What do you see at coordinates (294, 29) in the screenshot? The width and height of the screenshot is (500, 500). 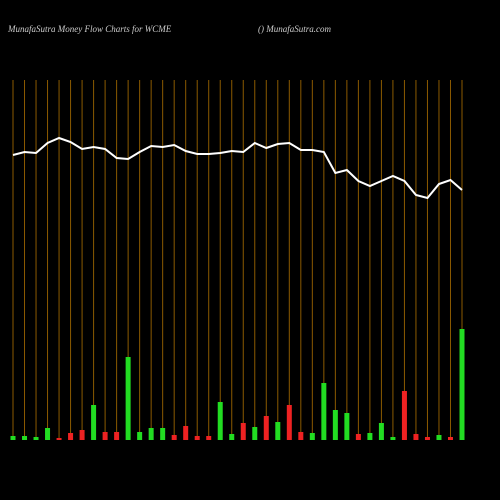 I see `chart-subtitle: () MunafaSutra.com` at bounding box center [294, 29].